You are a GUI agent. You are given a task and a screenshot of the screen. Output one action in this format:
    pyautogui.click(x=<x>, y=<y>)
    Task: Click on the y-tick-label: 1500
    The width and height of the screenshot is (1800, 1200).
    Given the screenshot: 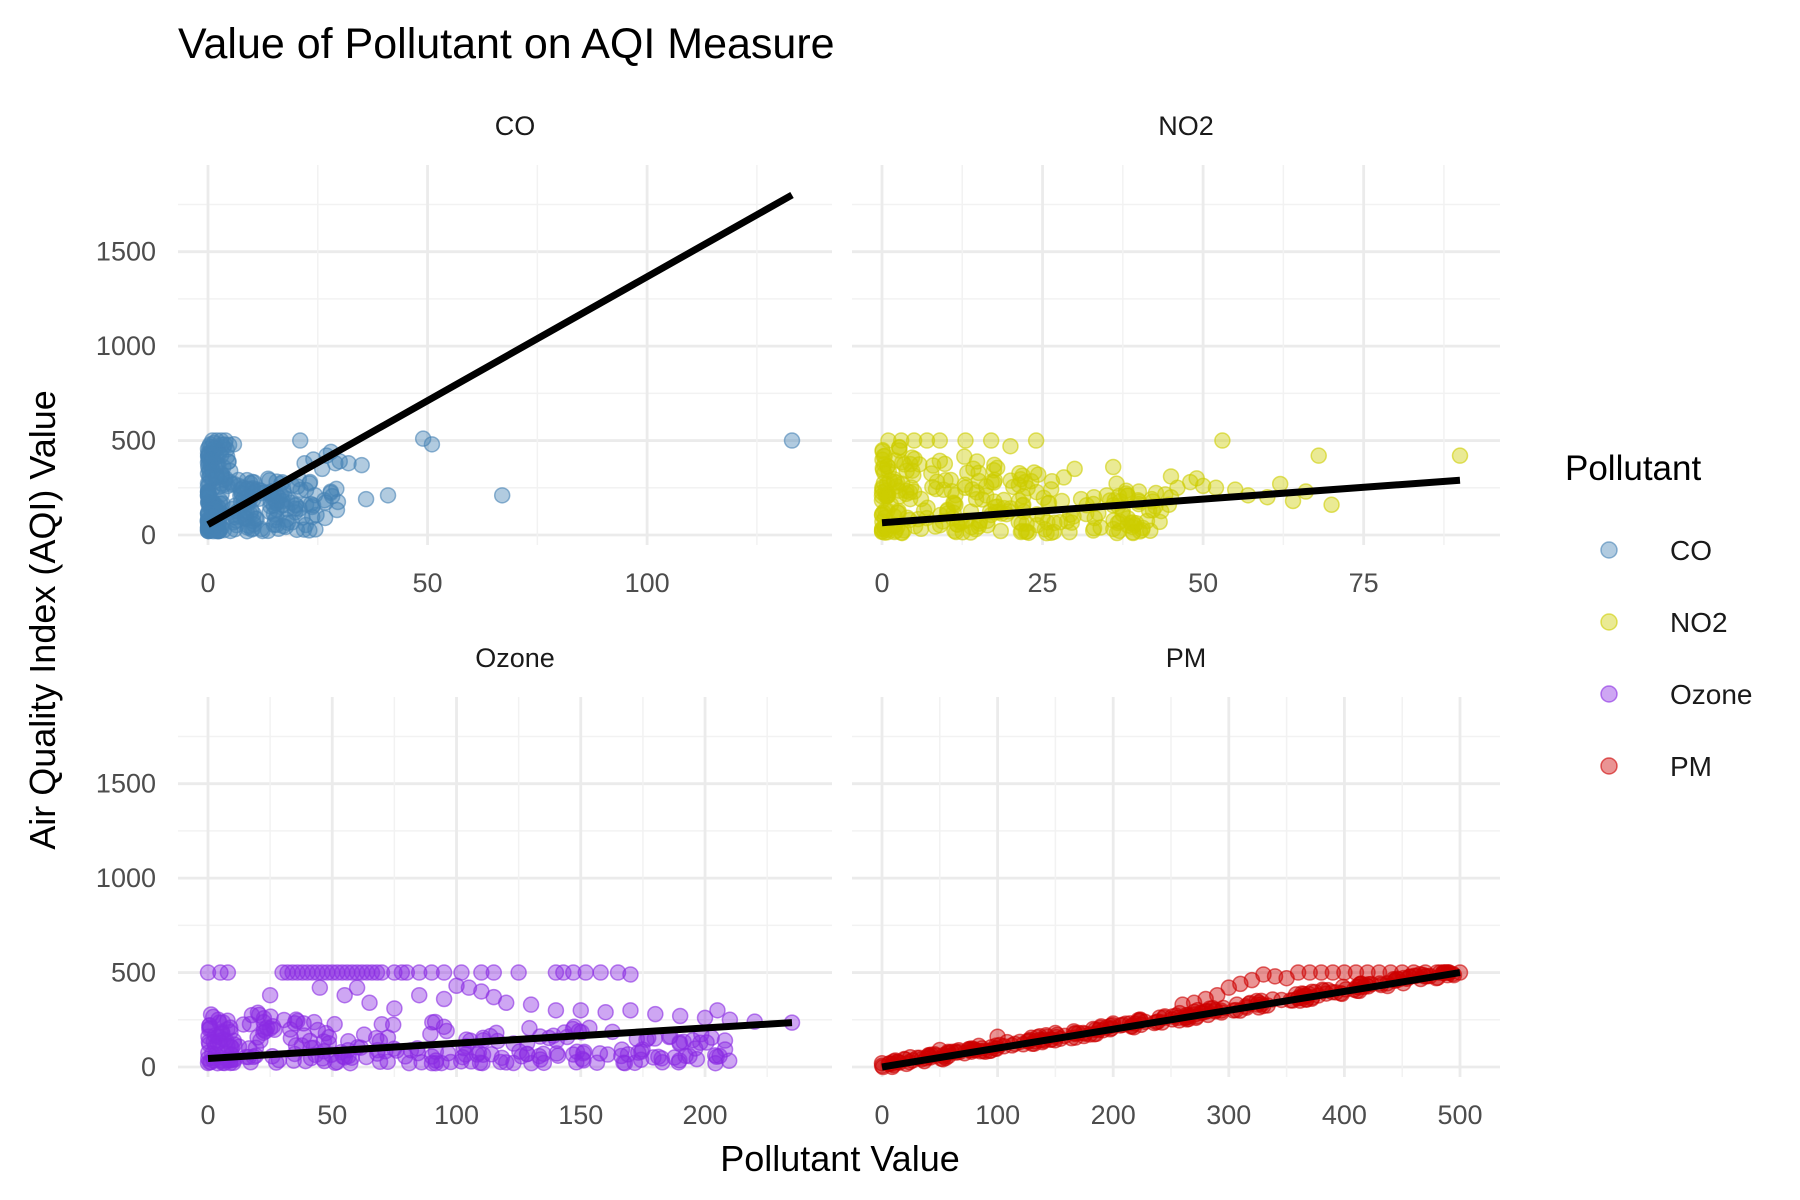 What is the action you would take?
    pyautogui.click(x=126, y=252)
    